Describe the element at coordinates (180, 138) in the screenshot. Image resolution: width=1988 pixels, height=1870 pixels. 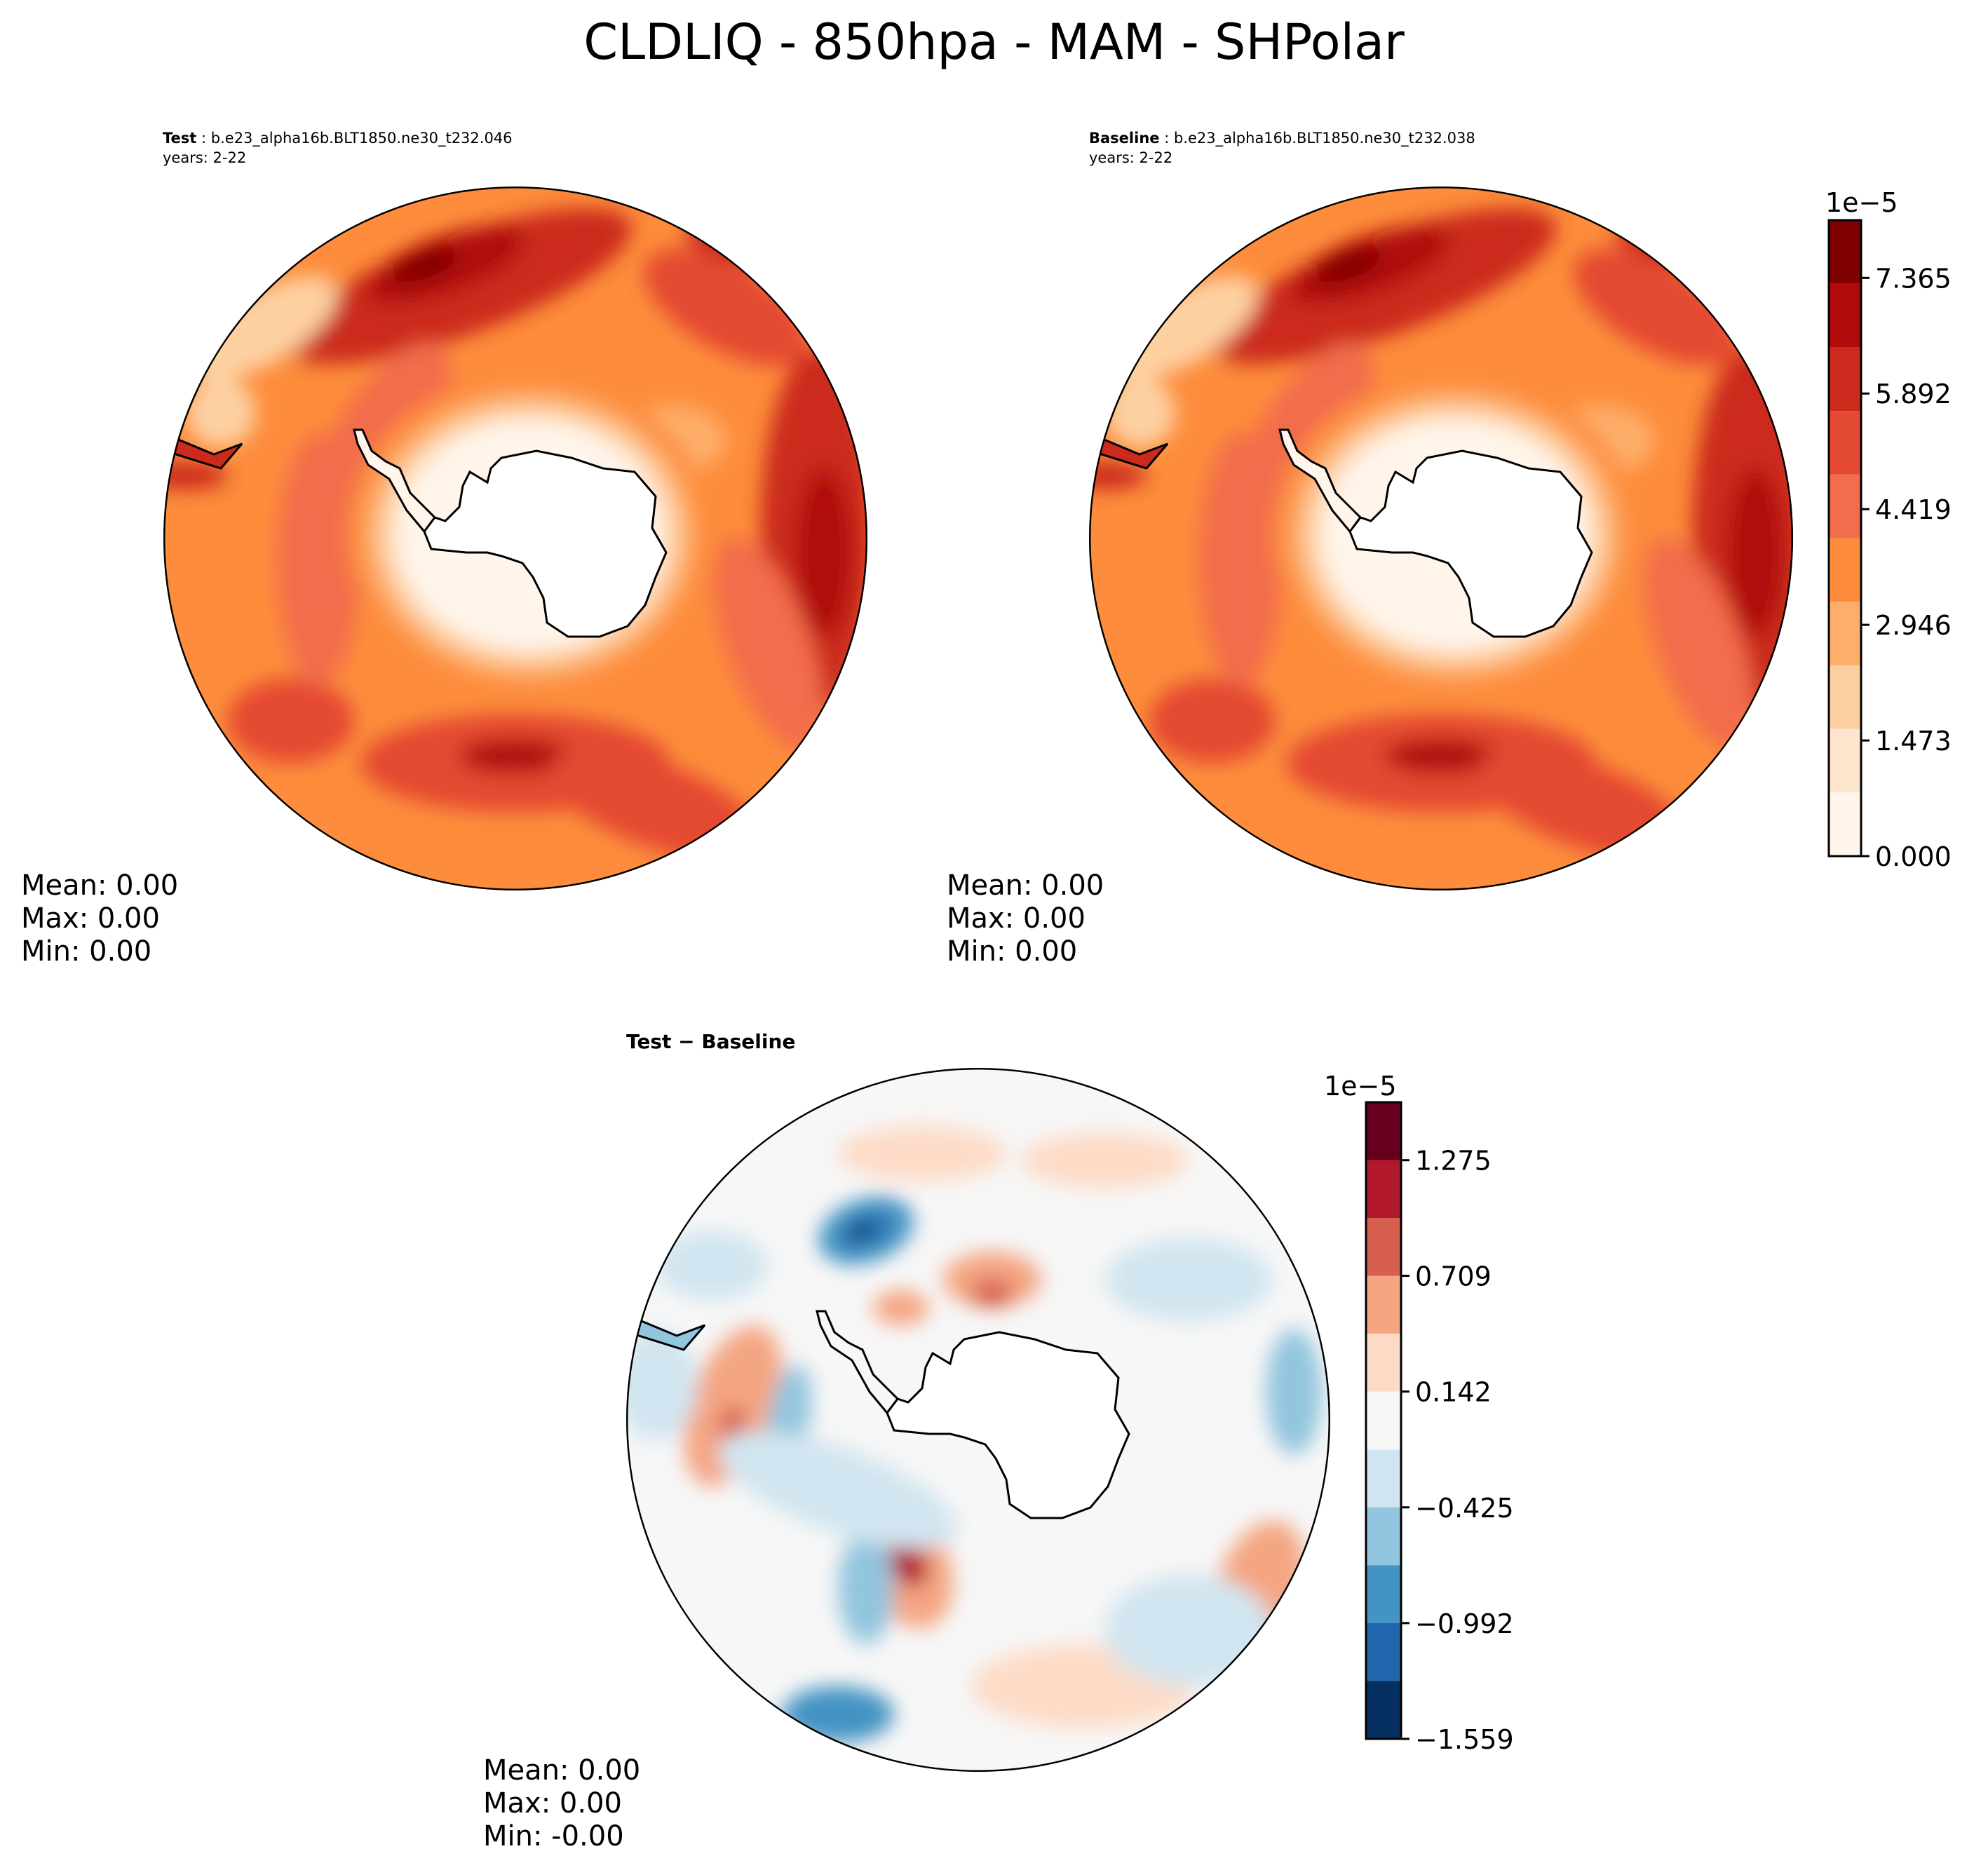
I see `test-label: Test` at that location.